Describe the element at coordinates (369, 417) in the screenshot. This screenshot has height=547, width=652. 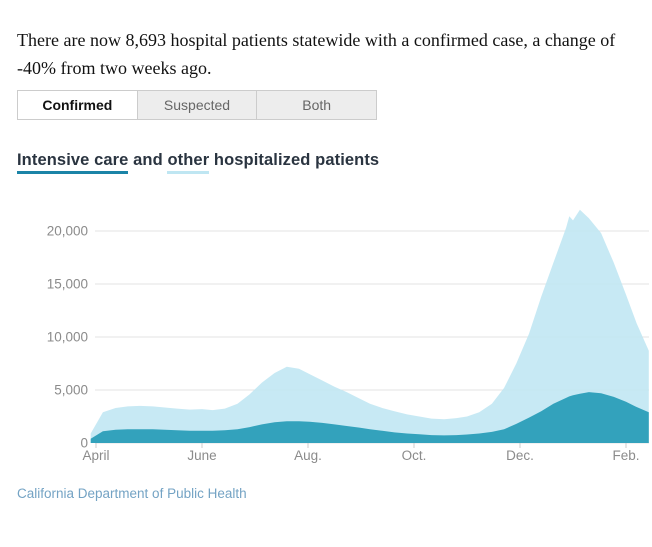
I see `intensive-care-area` at that location.